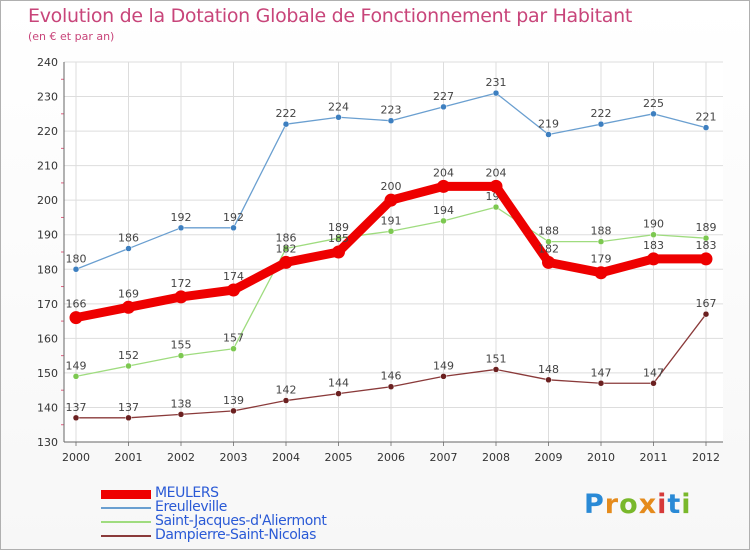 This screenshot has height=550, width=750. I want to click on x-tick-label: 2006, so click(391, 457).